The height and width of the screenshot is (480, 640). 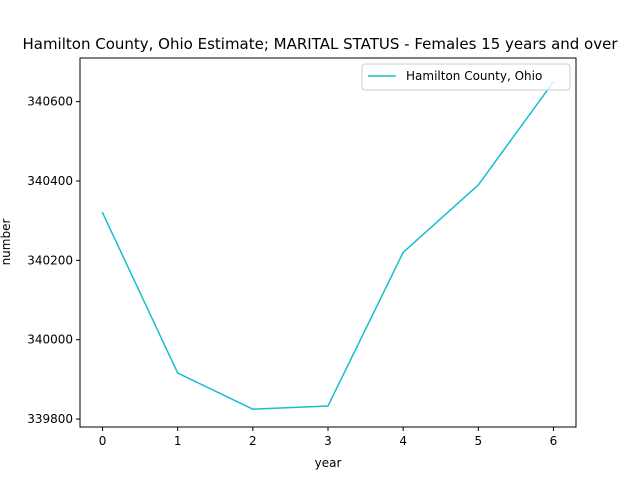 What do you see at coordinates (554, 441) in the screenshot?
I see `x-tick-label: 6` at bounding box center [554, 441].